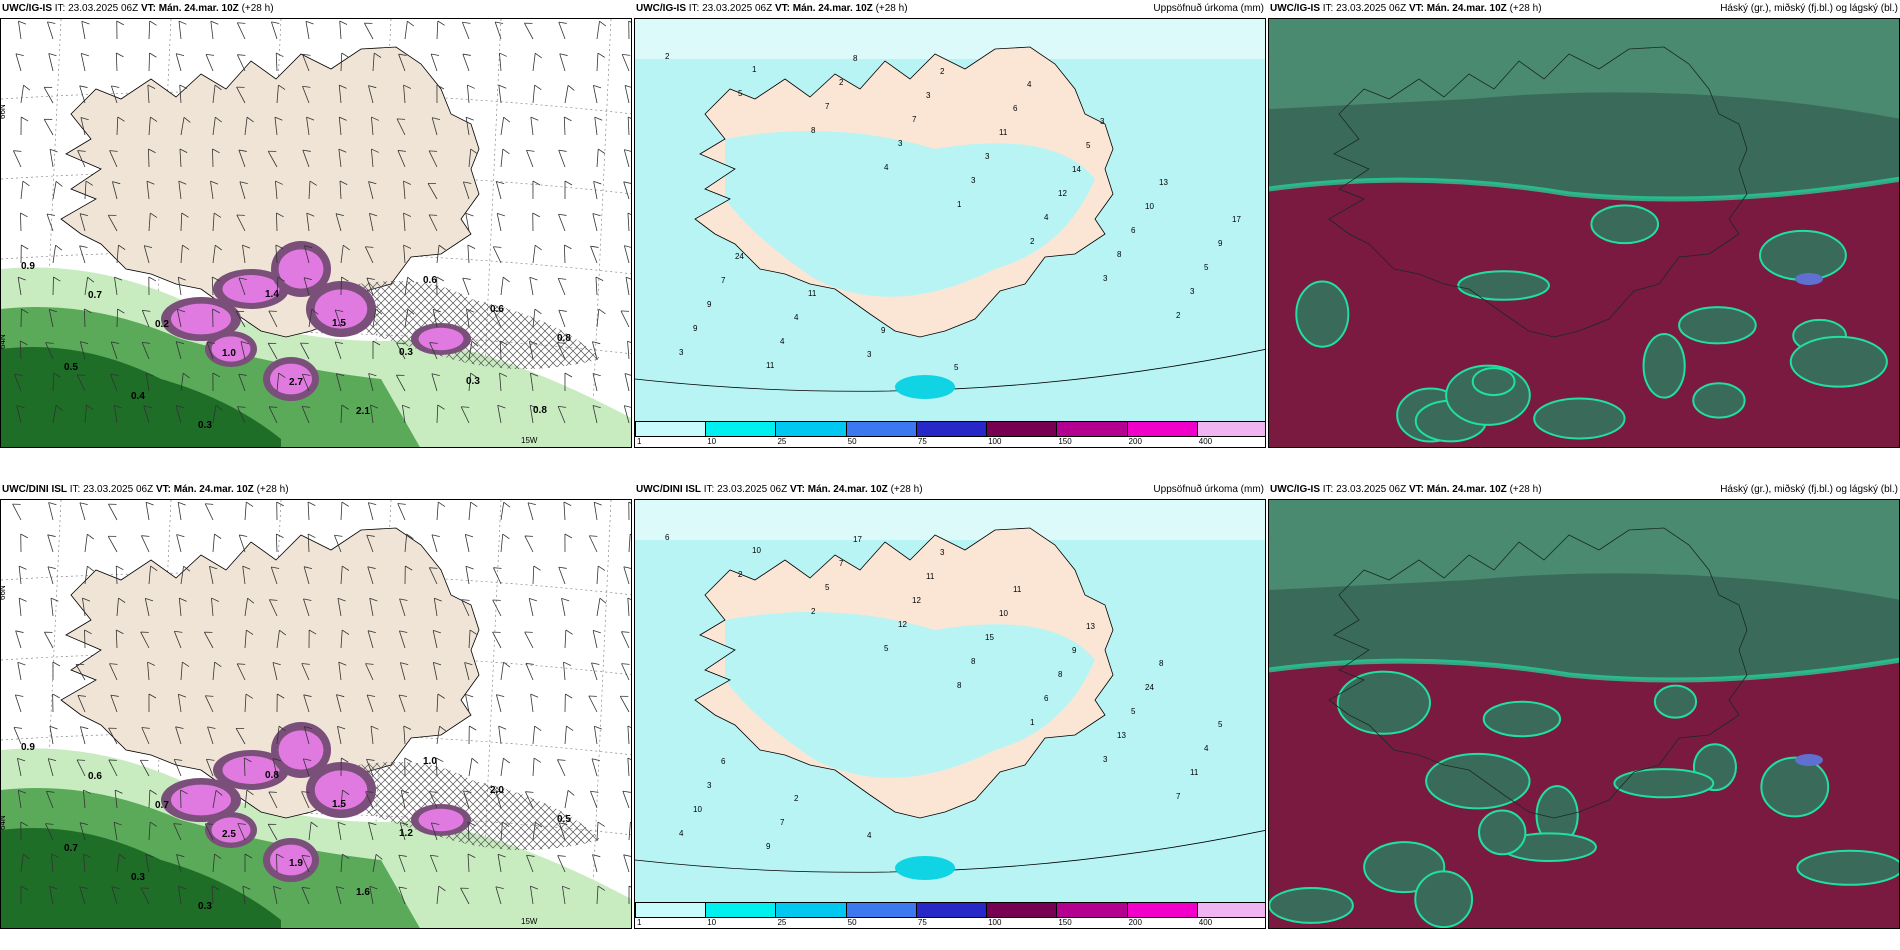 The image size is (1900, 950). What do you see at coordinates (995, 441) in the screenshot?
I see `colorbar-tick: 100` at bounding box center [995, 441].